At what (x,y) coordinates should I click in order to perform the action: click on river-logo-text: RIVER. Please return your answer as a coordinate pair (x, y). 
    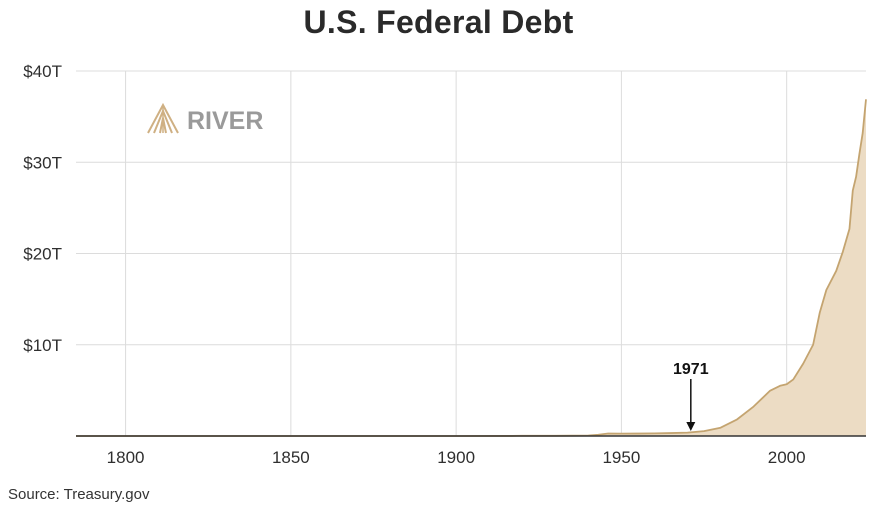
    Looking at the image, I should click on (225, 121).